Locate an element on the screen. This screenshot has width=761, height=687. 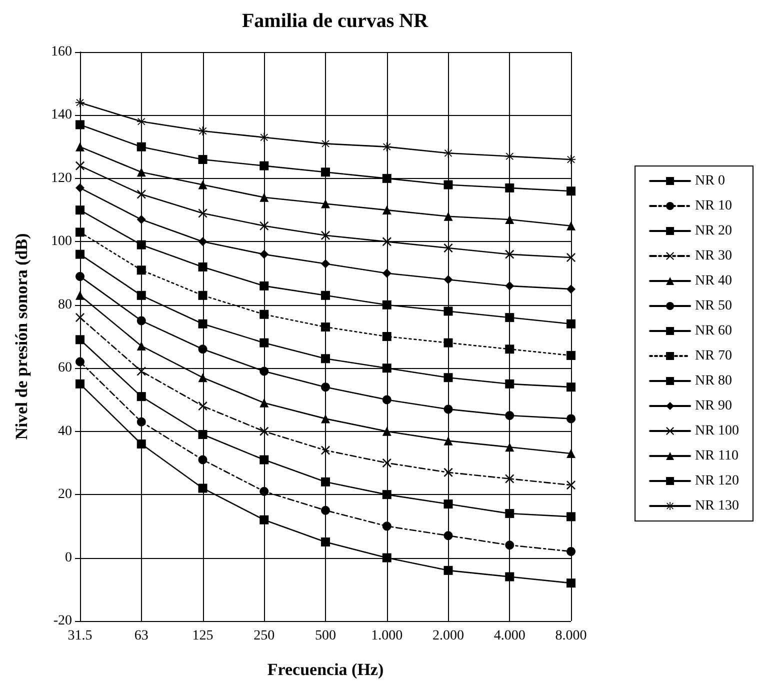
y-tick-label: 120 is located at coordinates (61, 178).